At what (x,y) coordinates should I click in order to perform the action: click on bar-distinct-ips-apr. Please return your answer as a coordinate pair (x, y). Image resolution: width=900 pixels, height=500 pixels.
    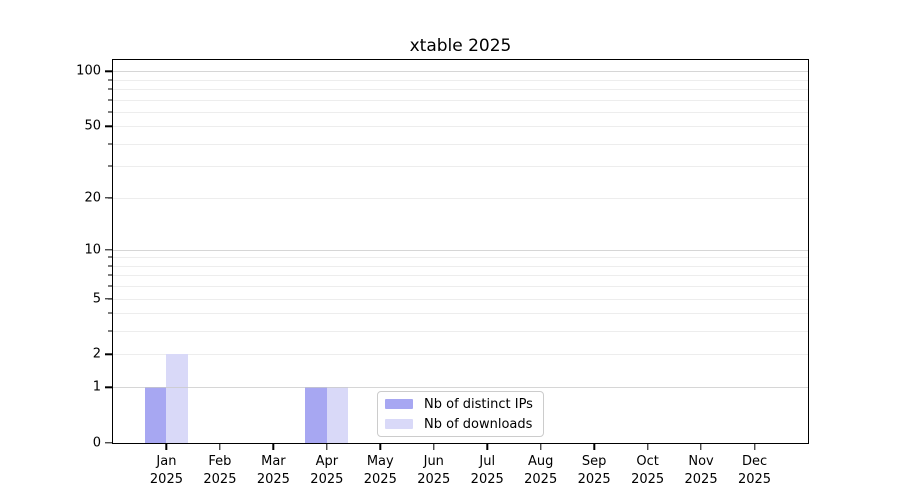
    Looking at the image, I should click on (316, 415).